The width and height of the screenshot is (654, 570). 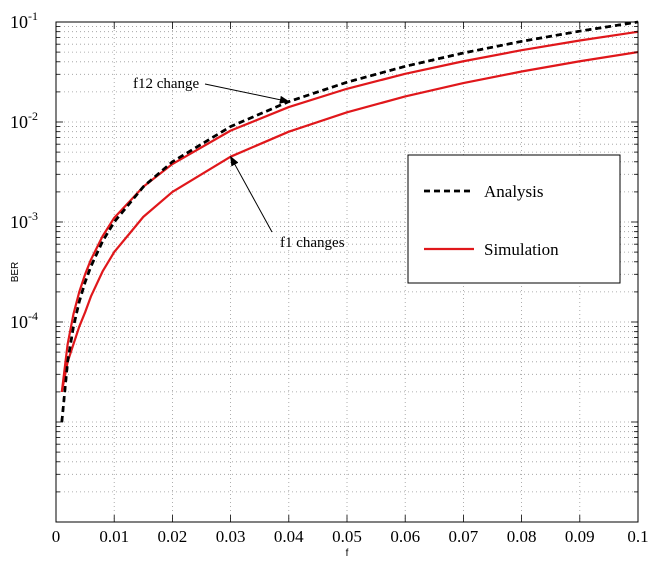 I want to click on x-tick-label: 0.05, so click(x=347, y=536).